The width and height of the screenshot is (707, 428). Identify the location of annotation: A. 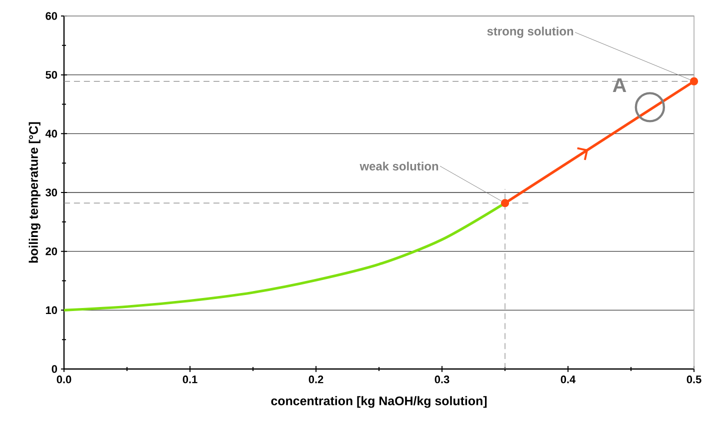
(619, 85).